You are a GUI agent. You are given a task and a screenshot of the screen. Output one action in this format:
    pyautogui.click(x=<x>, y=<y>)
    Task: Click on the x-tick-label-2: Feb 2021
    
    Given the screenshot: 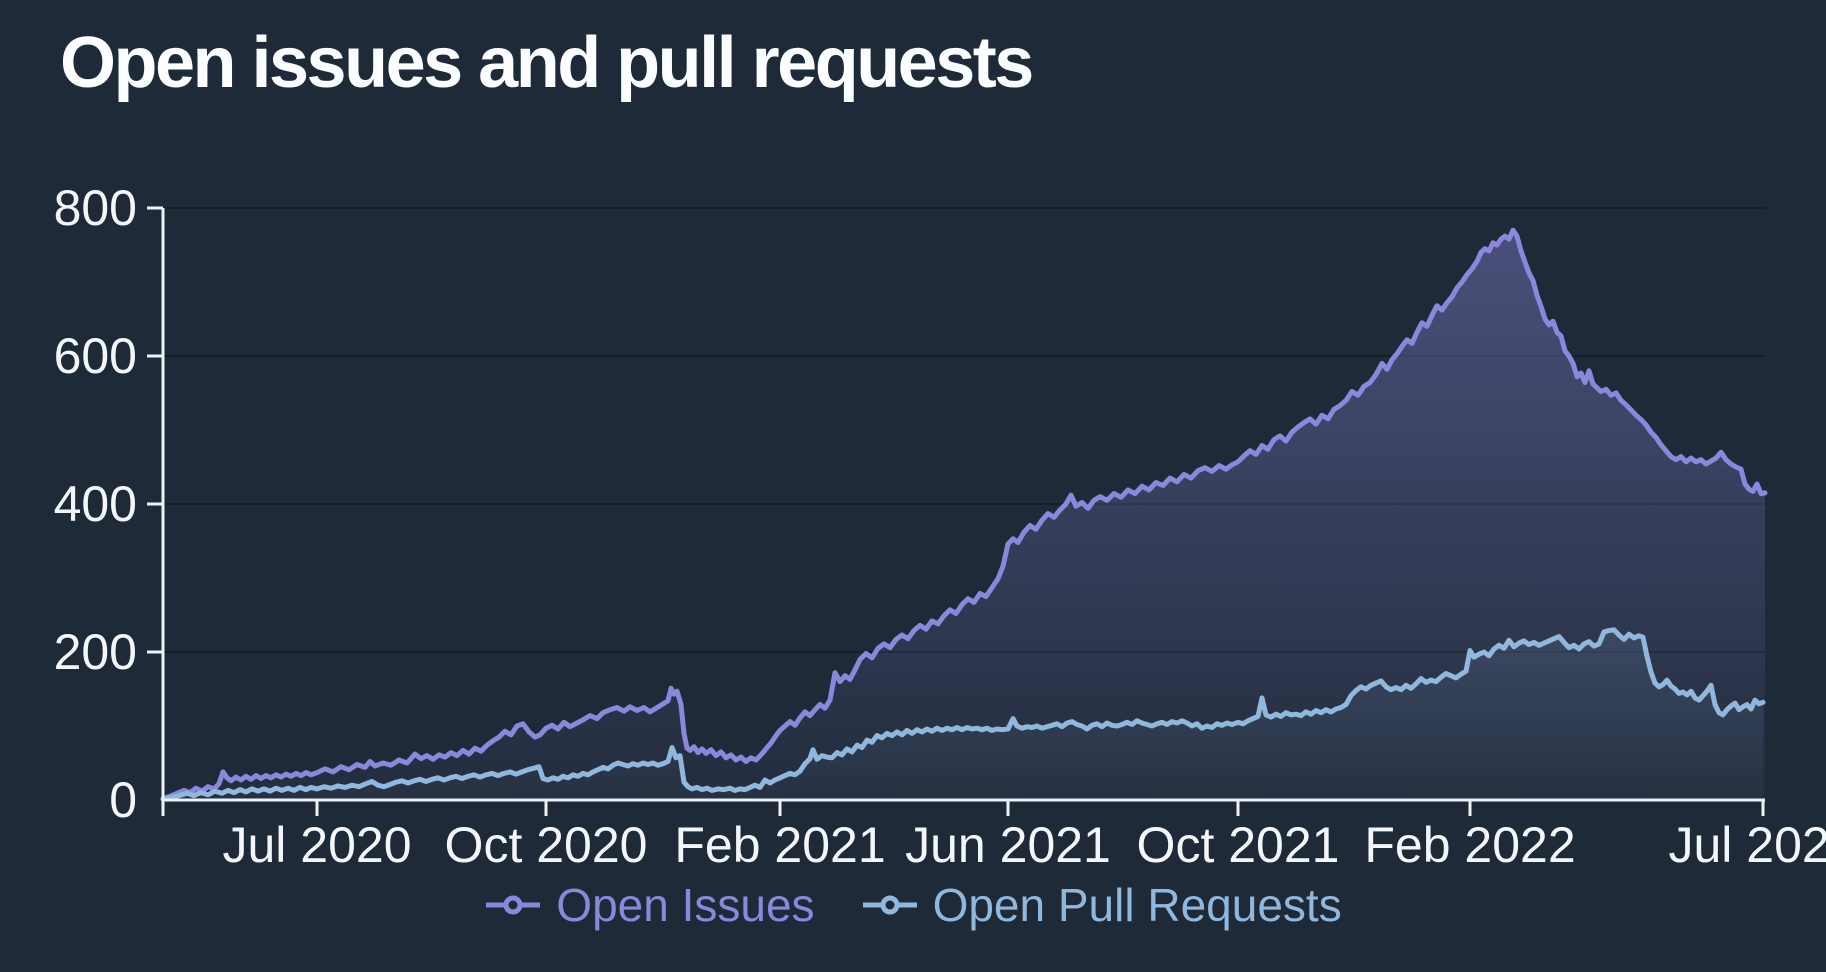 What is the action you would take?
    pyautogui.click(x=779, y=845)
    